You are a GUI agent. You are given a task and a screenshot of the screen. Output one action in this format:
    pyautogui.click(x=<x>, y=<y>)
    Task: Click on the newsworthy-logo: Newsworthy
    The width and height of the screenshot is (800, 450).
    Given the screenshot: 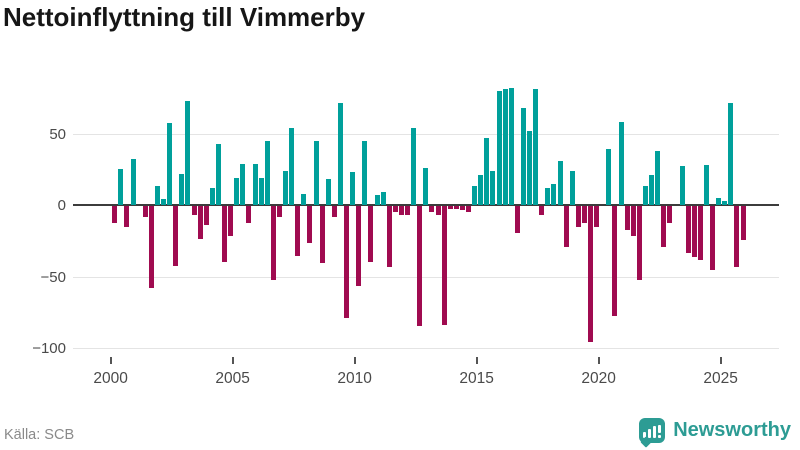 What is the action you would take?
    pyautogui.click(x=715, y=431)
    